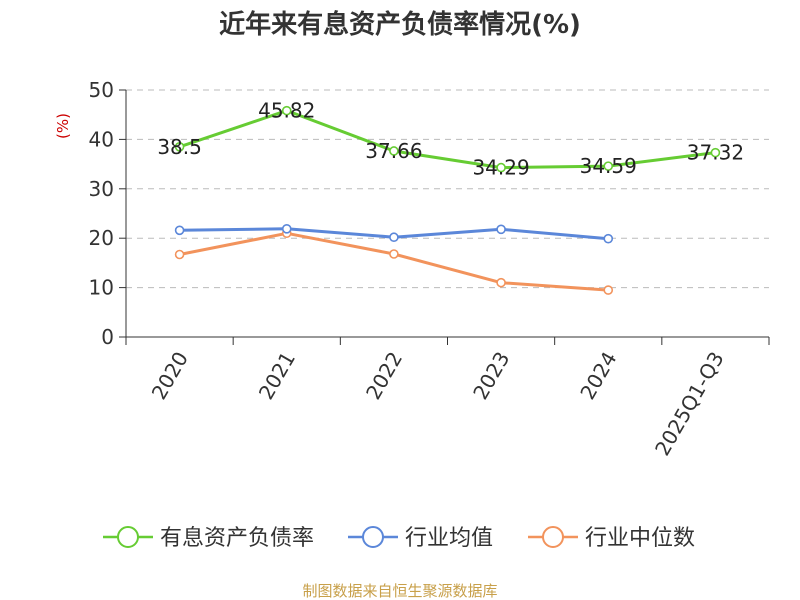 The image size is (800, 600). Describe the element at coordinates (101, 139) in the screenshot. I see `y-tick-label: 40` at that location.